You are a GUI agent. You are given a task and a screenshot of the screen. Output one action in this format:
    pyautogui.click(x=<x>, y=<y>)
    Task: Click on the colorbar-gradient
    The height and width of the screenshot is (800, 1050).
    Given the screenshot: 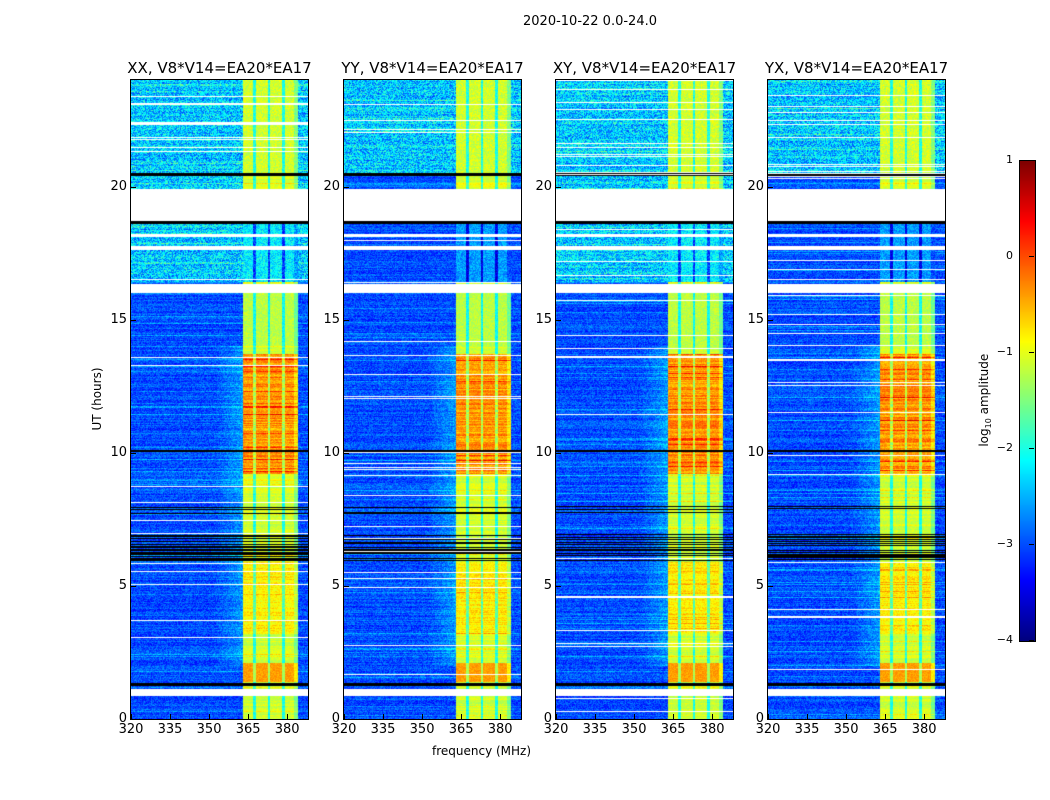 What is the action you would take?
    pyautogui.click(x=1027, y=401)
    